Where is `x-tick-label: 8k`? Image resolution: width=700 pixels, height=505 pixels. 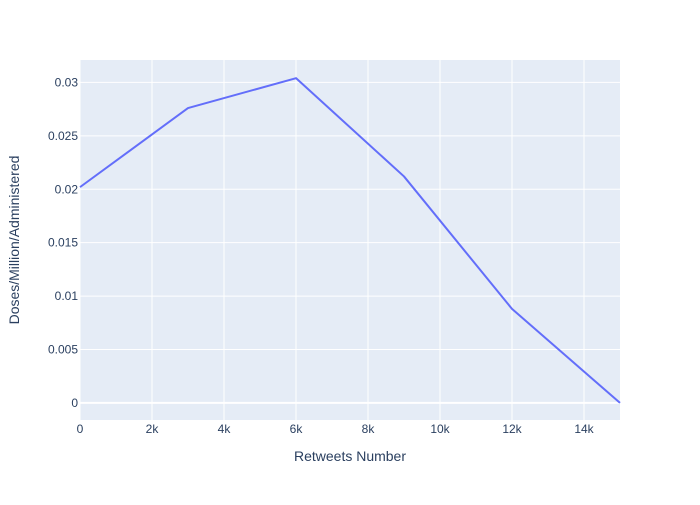
x-tick-label: 8k is located at coordinates (369, 429).